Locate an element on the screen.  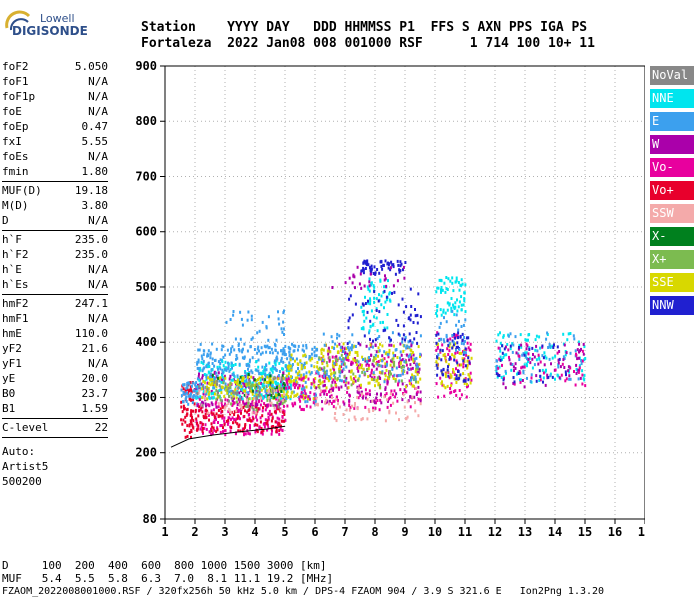
param-row: h`F 235.0 is located at coordinates (55, 239).